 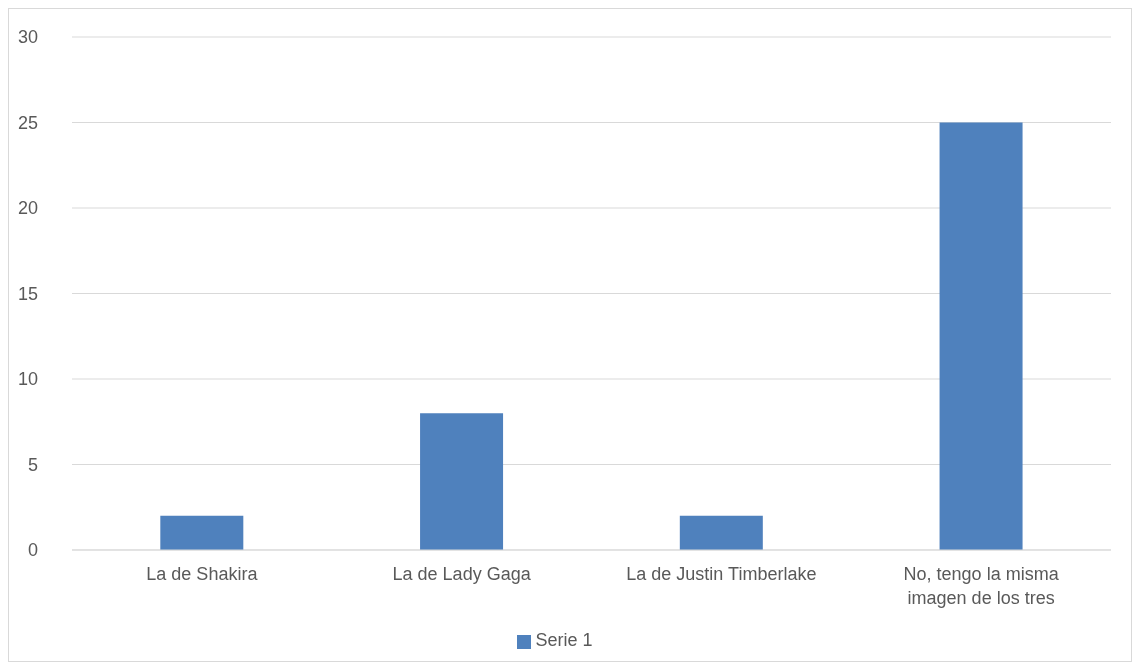 I want to click on y-tick-label: 25, so click(x=27, y=122).